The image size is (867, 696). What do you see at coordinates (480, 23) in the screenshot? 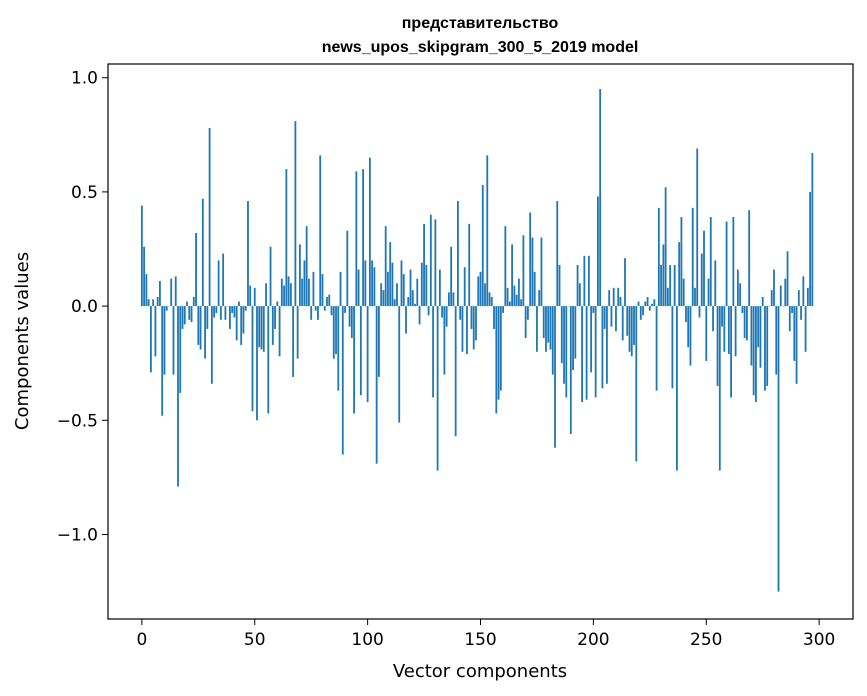
I see `chart-title-line-1: представительство` at bounding box center [480, 23].